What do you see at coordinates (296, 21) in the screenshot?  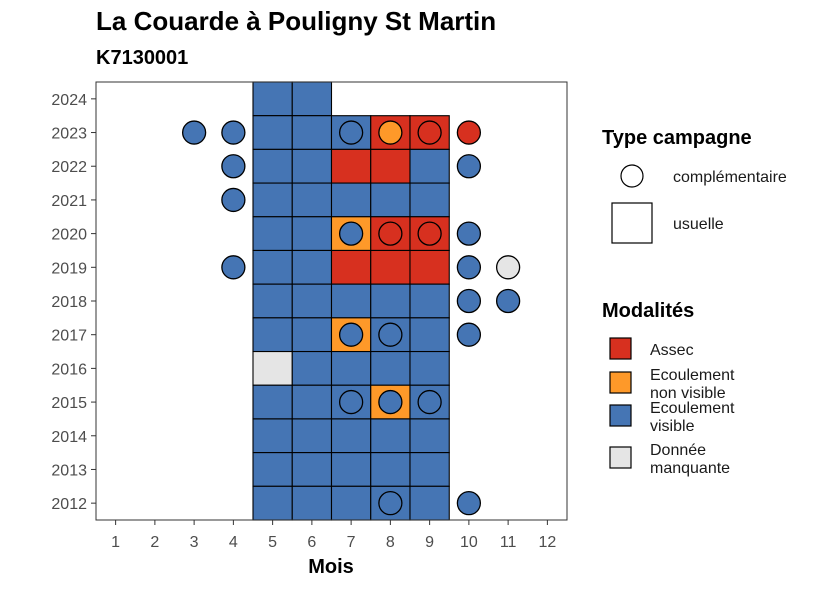 I see `chart-title: La Couarde à Pouligny St Martin` at bounding box center [296, 21].